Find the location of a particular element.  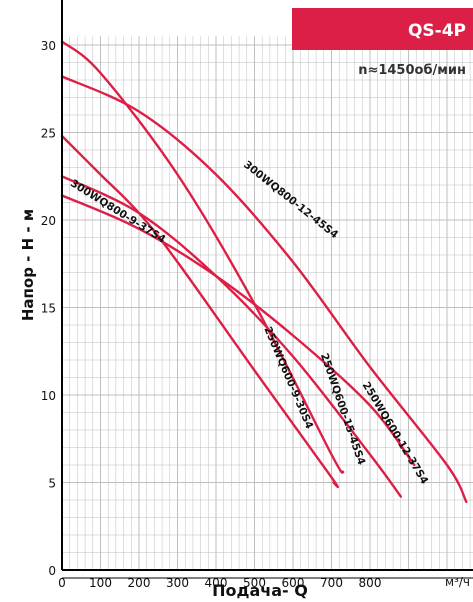

y-tick-labels: 0 5 10 15 20 25 30 is located at coordinates (48, 308).